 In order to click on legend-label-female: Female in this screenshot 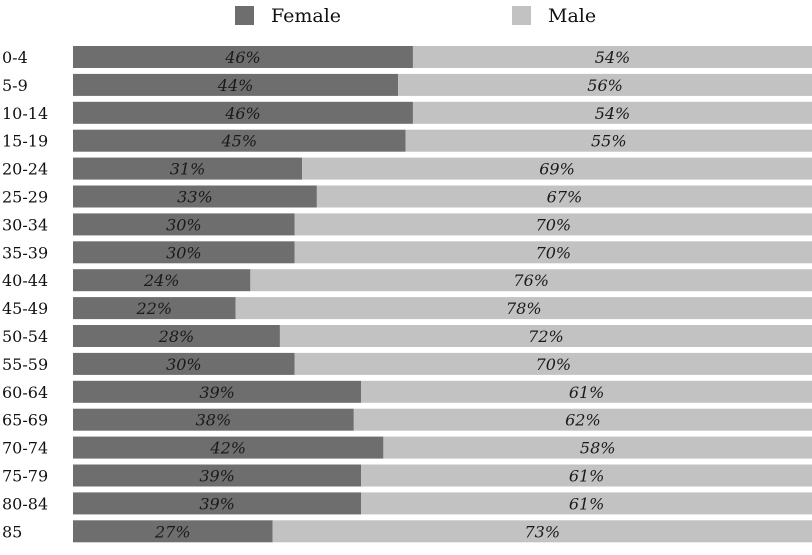, I will do `click(306, 16)`.